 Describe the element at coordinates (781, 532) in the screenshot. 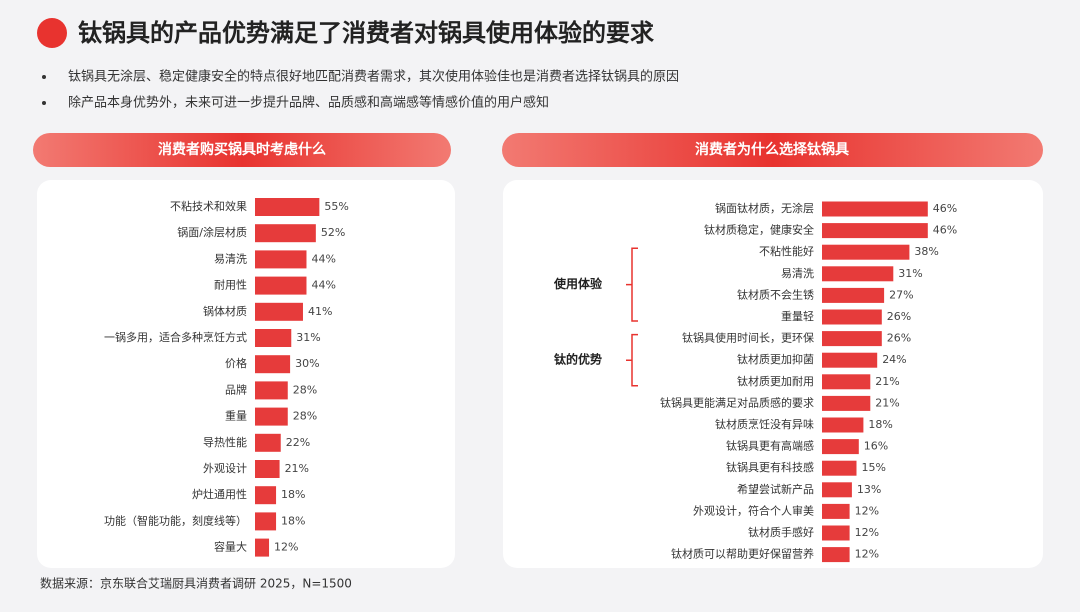

I see `category-label: 钛材质手感好` at that location.